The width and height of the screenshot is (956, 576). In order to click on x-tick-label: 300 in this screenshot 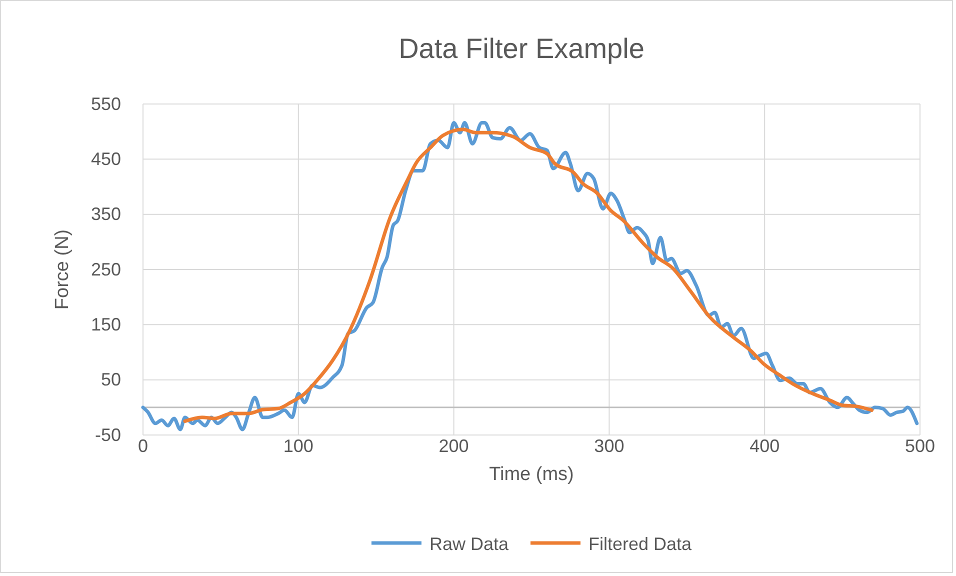, I will do `click(609, 446)`.